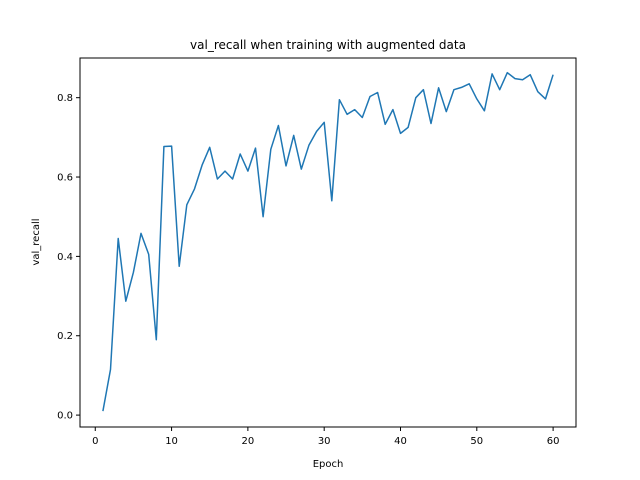  I want to click on y-axis-ticks: 0.0 0.2 0.4 0.6 0.8, so click(68, 257).